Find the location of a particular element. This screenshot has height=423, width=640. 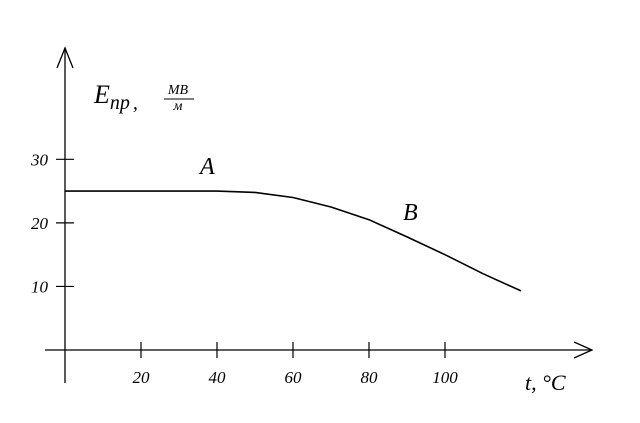

y-unit-den: м is located at coordinates (178, 106).